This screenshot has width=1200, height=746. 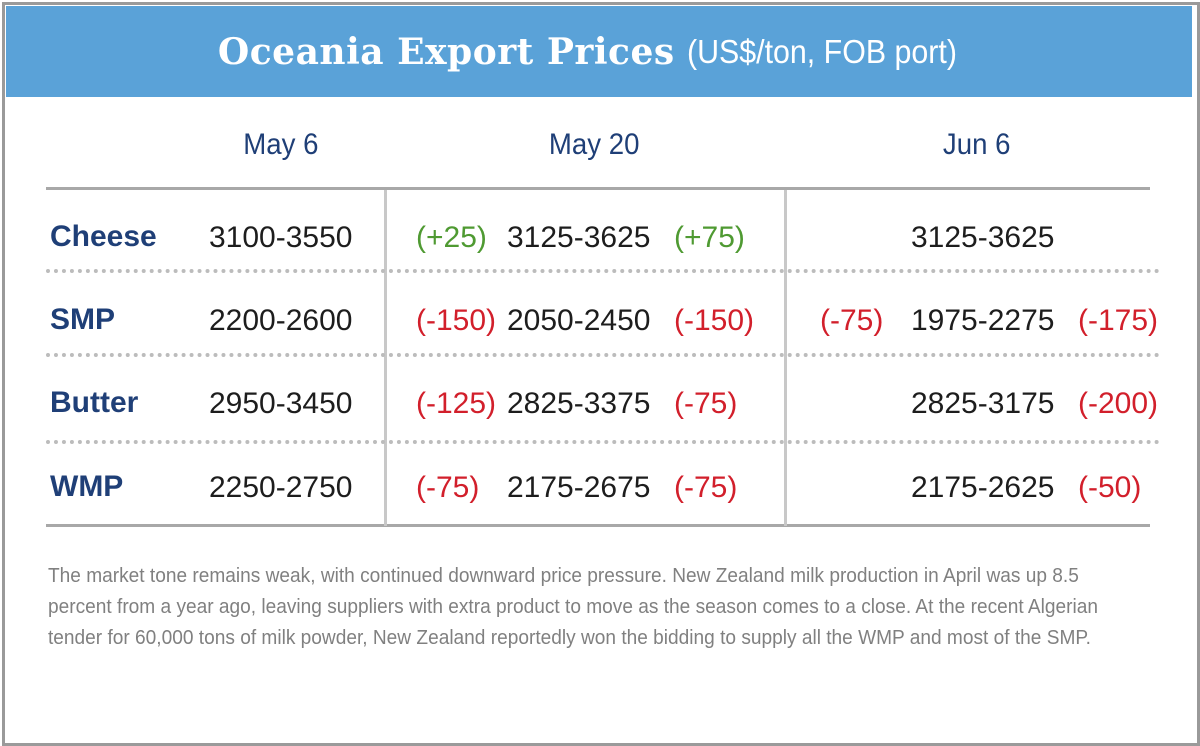 What do you see at coordinates (706, 487) in the screenshot?
I see `change-may20-after-wmp: (-75)` at bounding box center [706, 487].